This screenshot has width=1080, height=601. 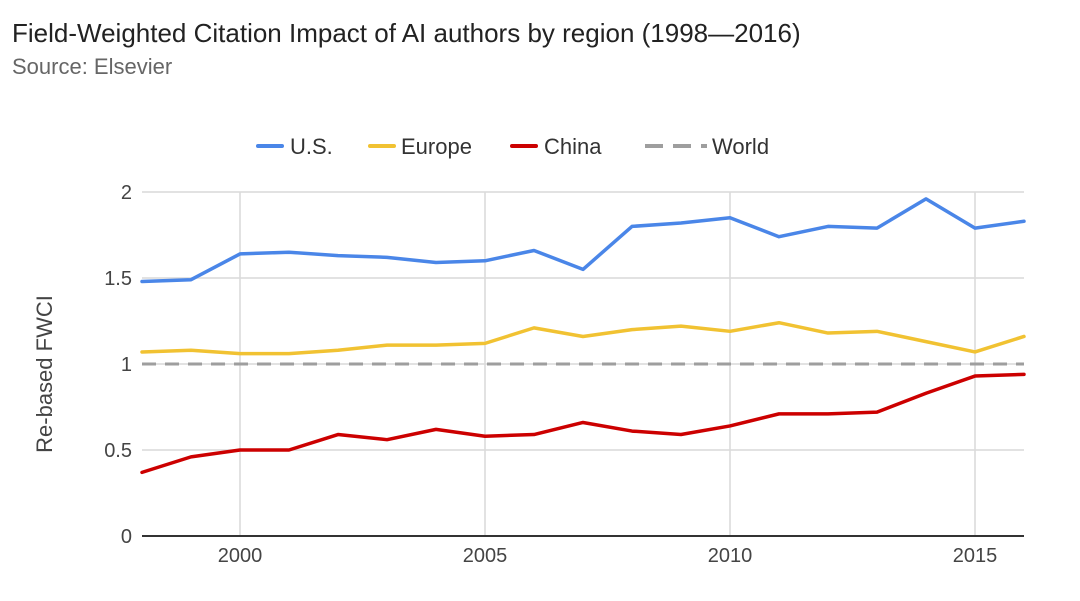 What do you see at coordinates (92, 66) in the screenshot?
I see `chart-subtitle: Source: Elsevier` at bounding box center [92, 66].